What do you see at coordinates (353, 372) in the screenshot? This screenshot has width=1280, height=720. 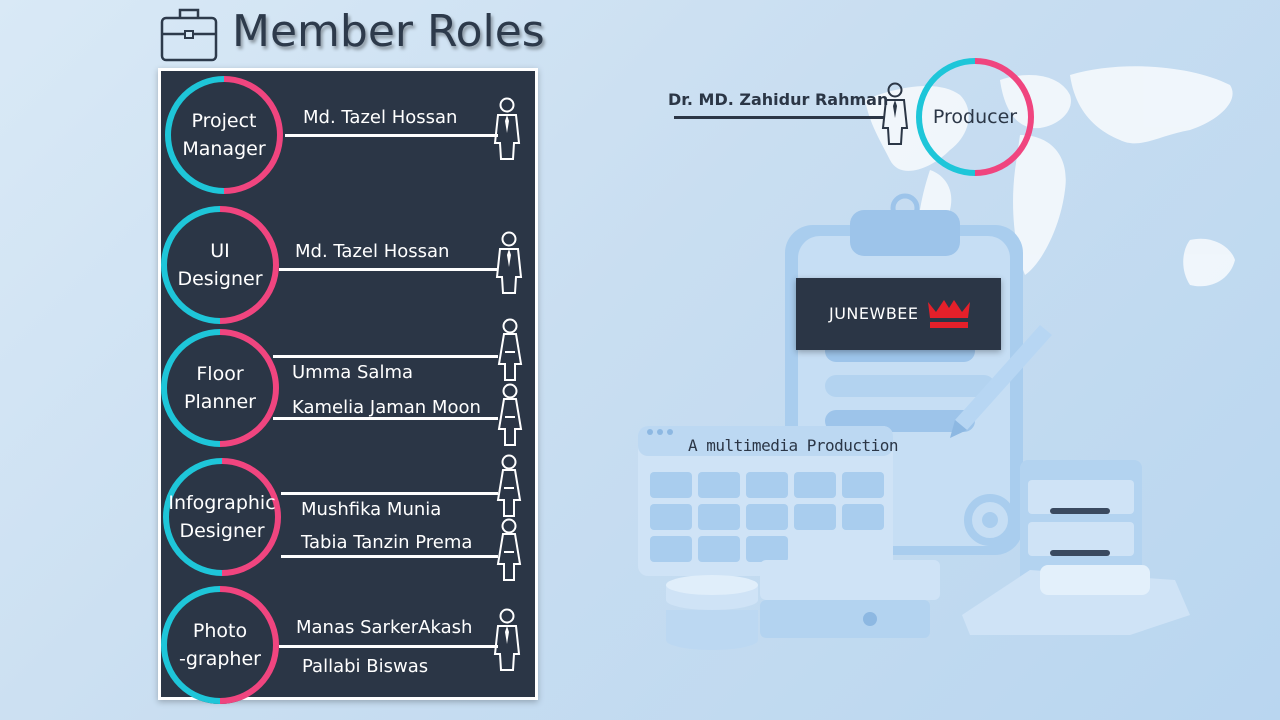 I see `member-name: Umma Salma` at bounding box center [353, 372].